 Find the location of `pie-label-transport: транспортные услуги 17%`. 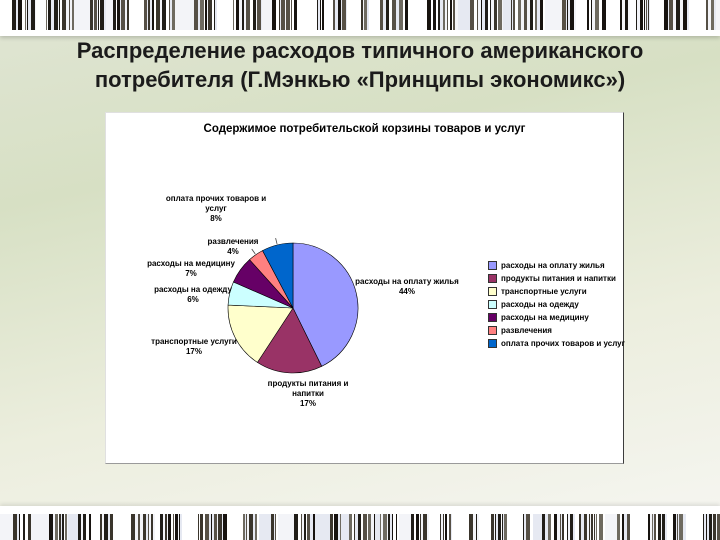

pie-label-transport: транспортные услуги 17% is located at coordinates (194, 347).